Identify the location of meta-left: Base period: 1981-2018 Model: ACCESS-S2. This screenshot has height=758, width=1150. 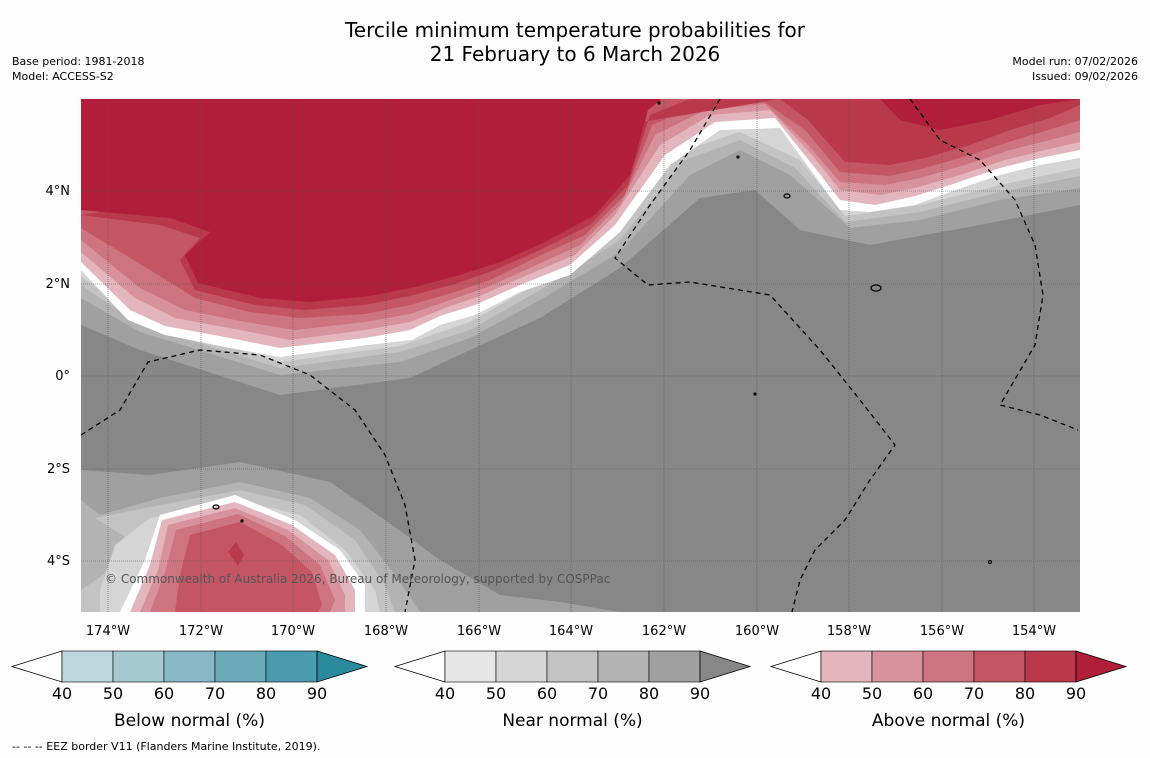
(78, 69).